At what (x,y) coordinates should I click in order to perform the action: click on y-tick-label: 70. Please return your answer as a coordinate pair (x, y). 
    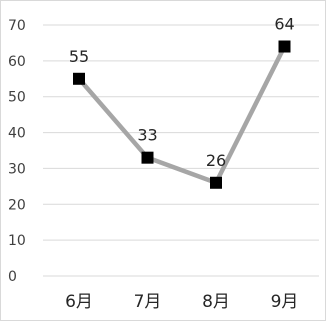
    Looking at the image, I should click on (17, 26).